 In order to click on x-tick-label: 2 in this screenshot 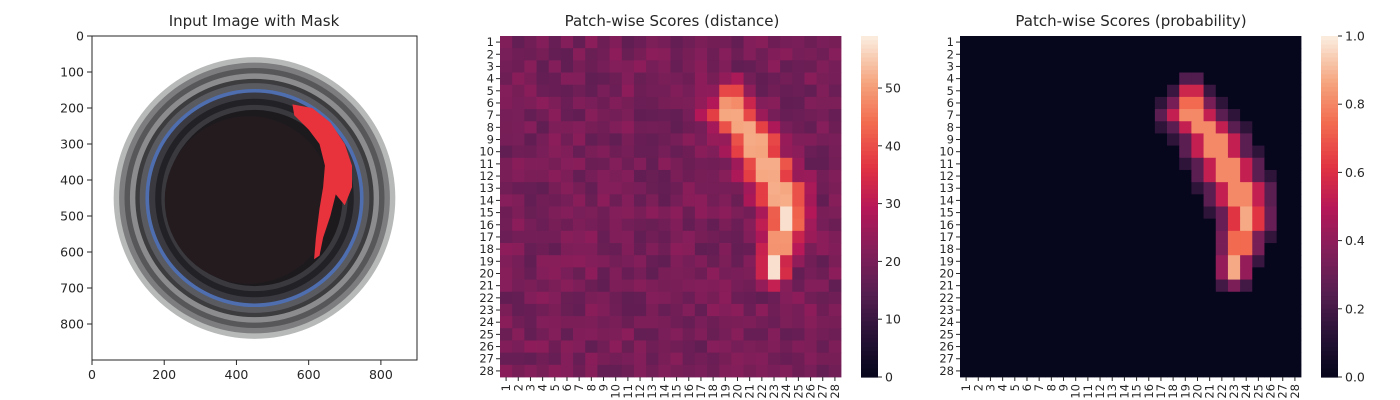, I will do `click(978, 387)`.